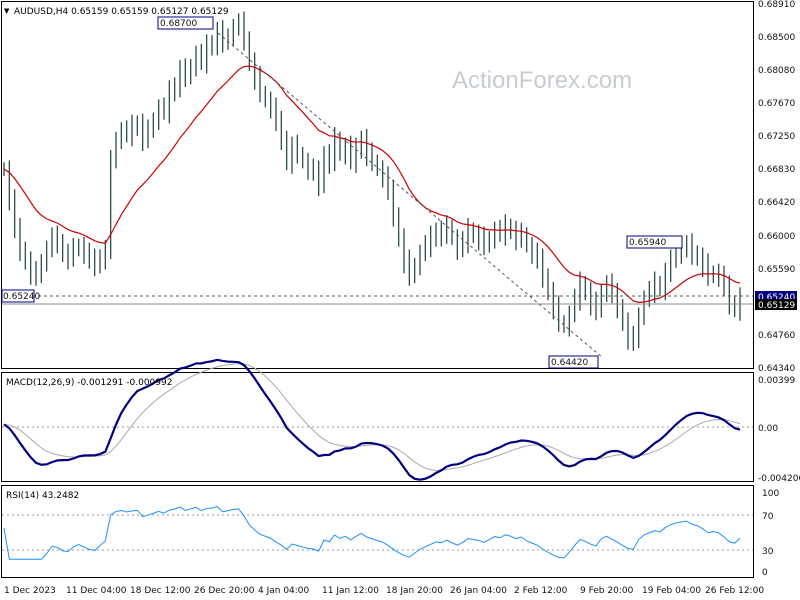 The height and width of the screenshot is (600, 800). What do you see at coordinates (478, 591) in the screenshot?
I see `xtick: 26 Jan 04:00` at bounding box center [478, 591].